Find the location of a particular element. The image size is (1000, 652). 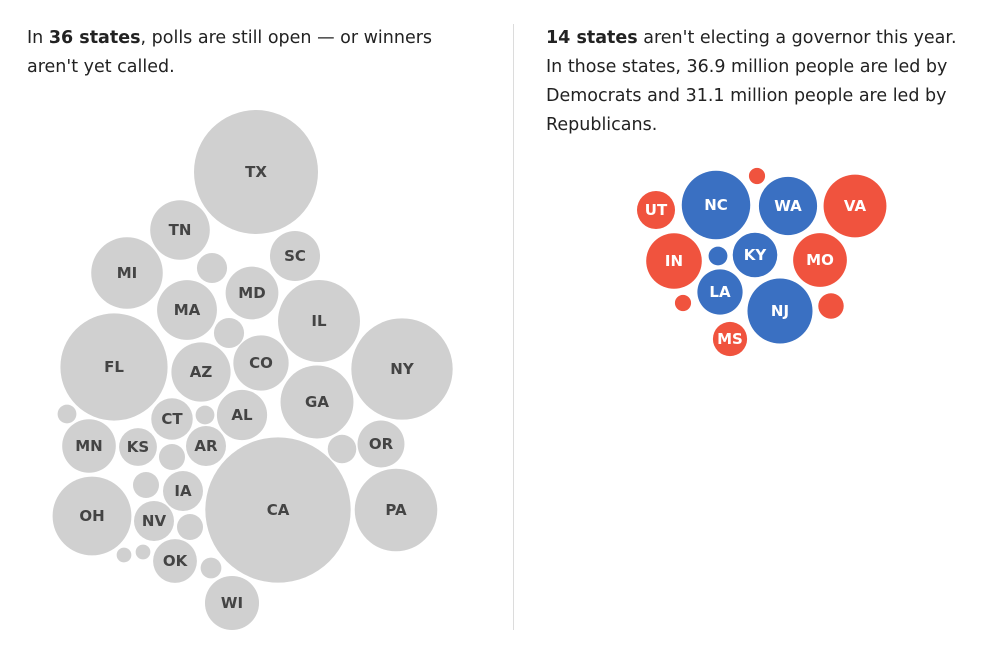

bubble-circle-mo is located at coordinates (820, 260).